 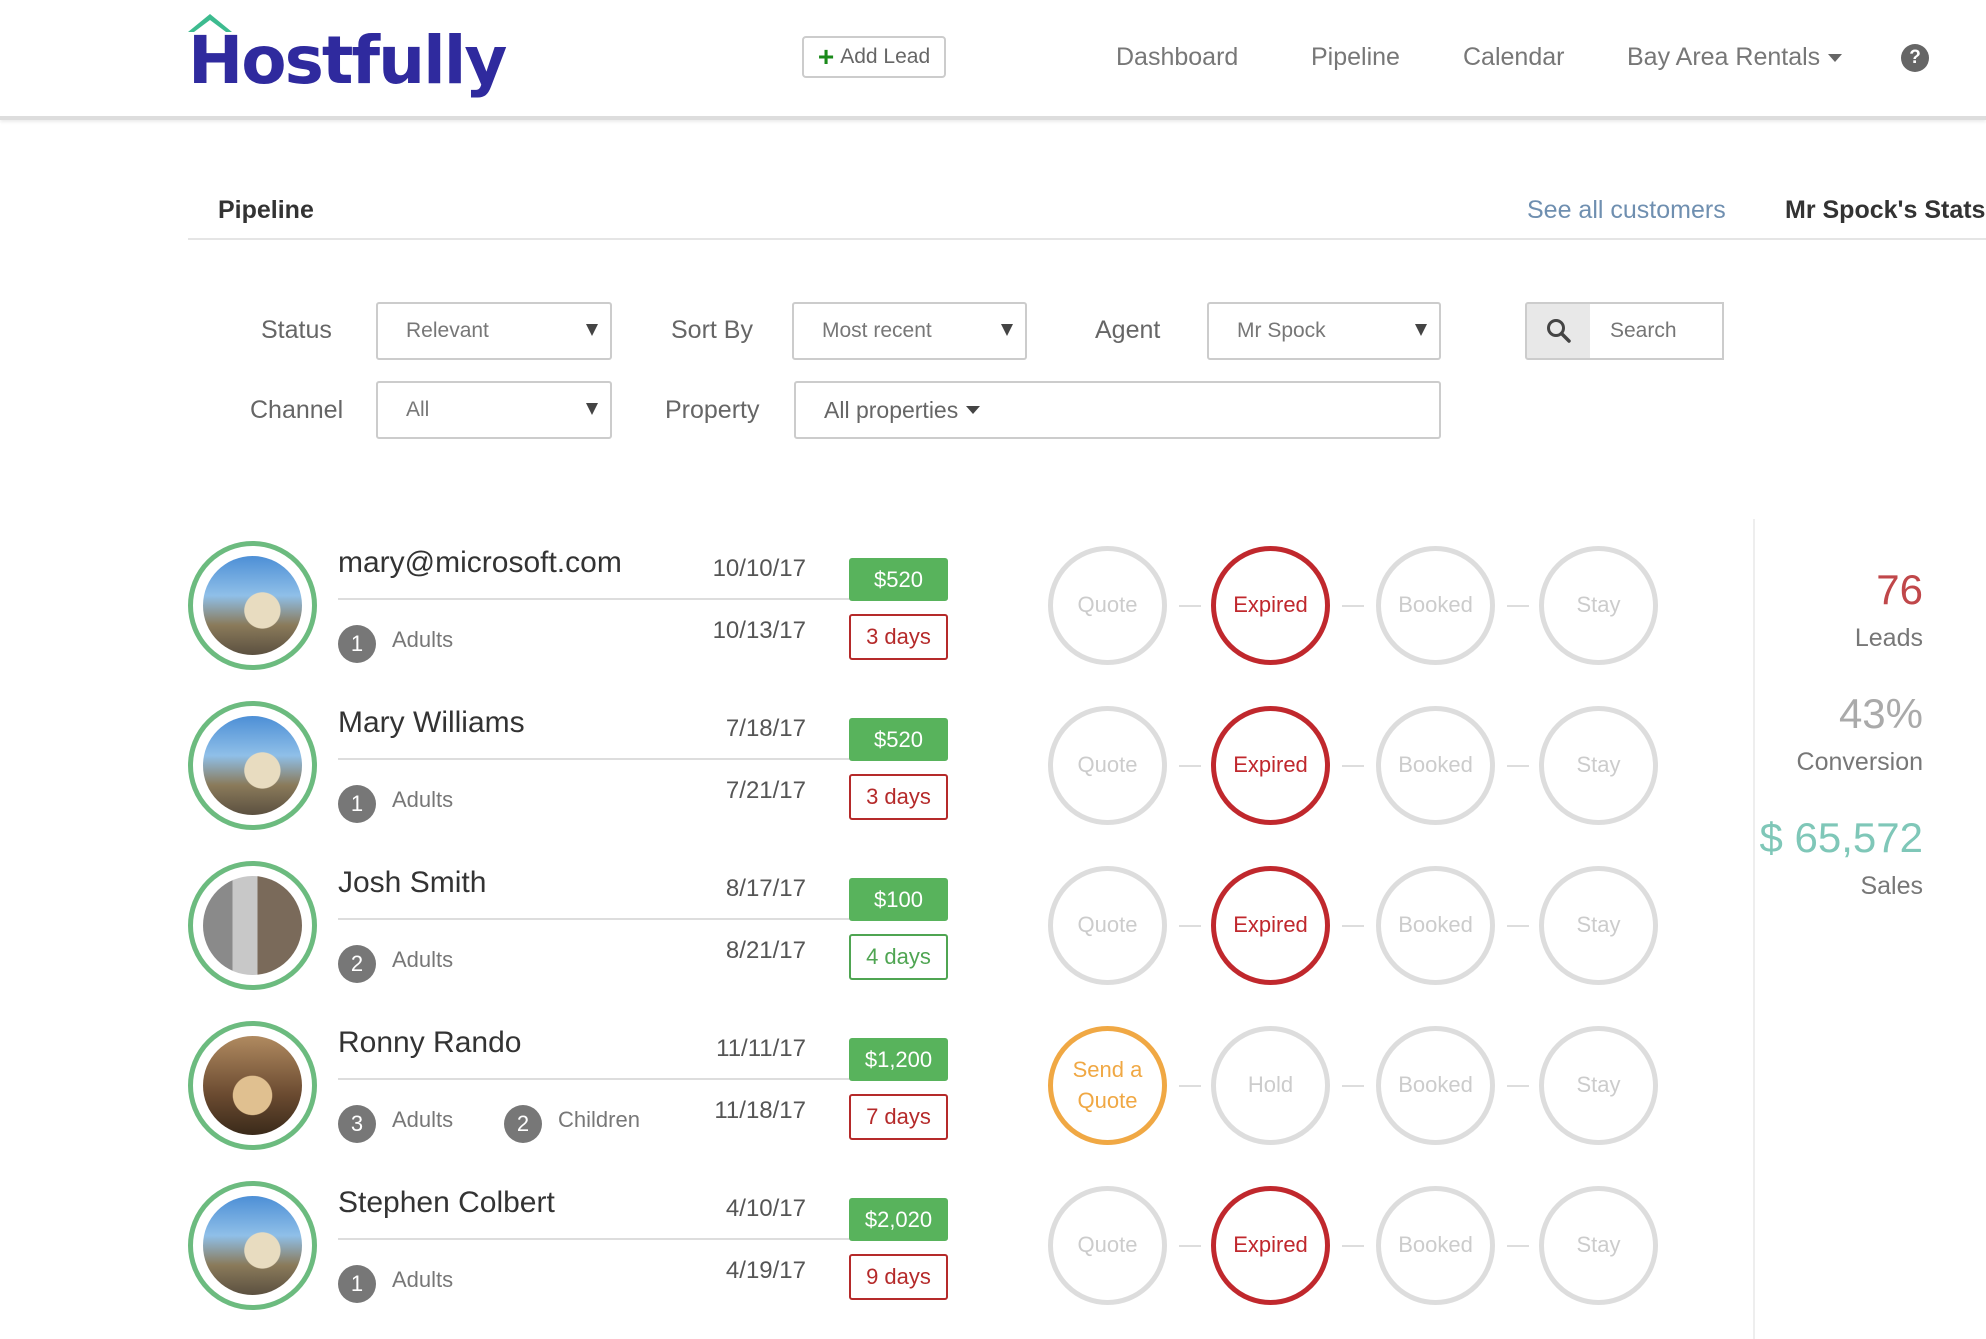 I want to click on status-select: Relevant, so click(x=494, y=331).